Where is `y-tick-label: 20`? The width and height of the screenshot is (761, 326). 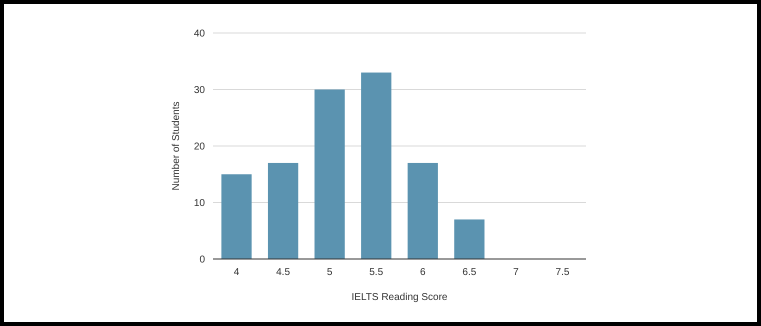
y-tick-label: 20 is located at coordinates (200, 147).